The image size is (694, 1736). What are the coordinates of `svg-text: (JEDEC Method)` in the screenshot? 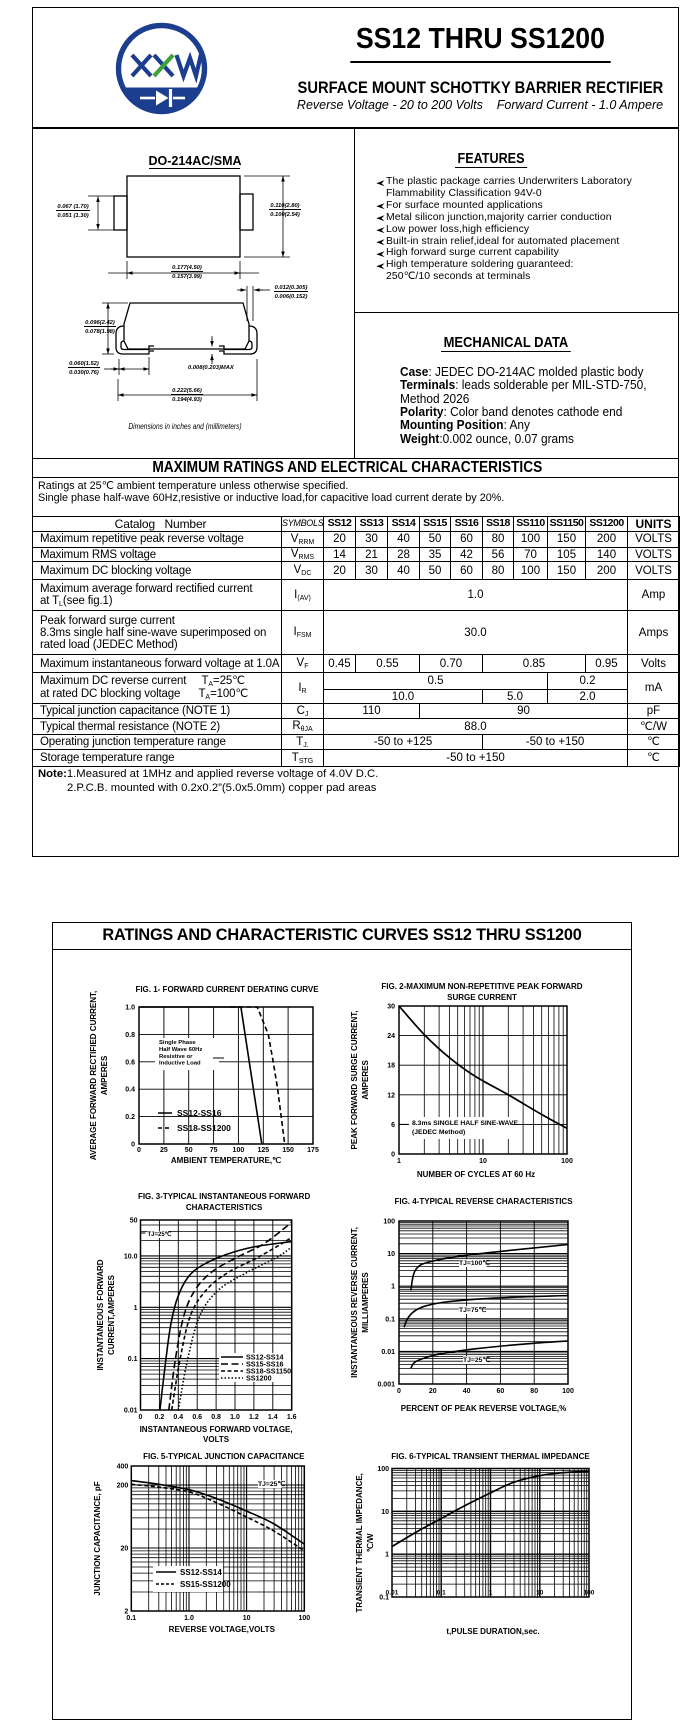 It's located at (438, 1132).